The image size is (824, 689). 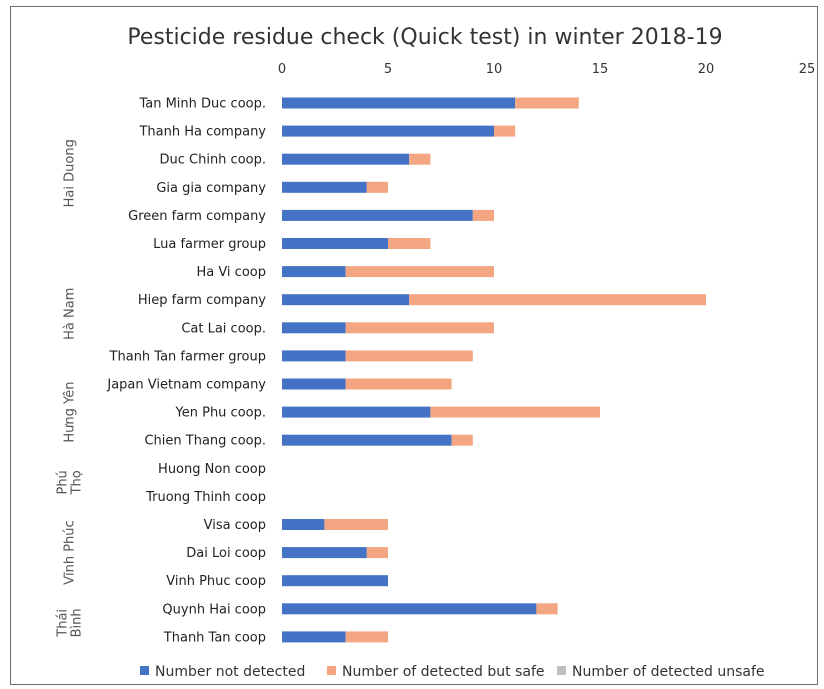 What do you see at coordinates (212, 160) in the screenshot?
I see `category-label: Duc Chinh coop.` at bounding box center [212, 160].